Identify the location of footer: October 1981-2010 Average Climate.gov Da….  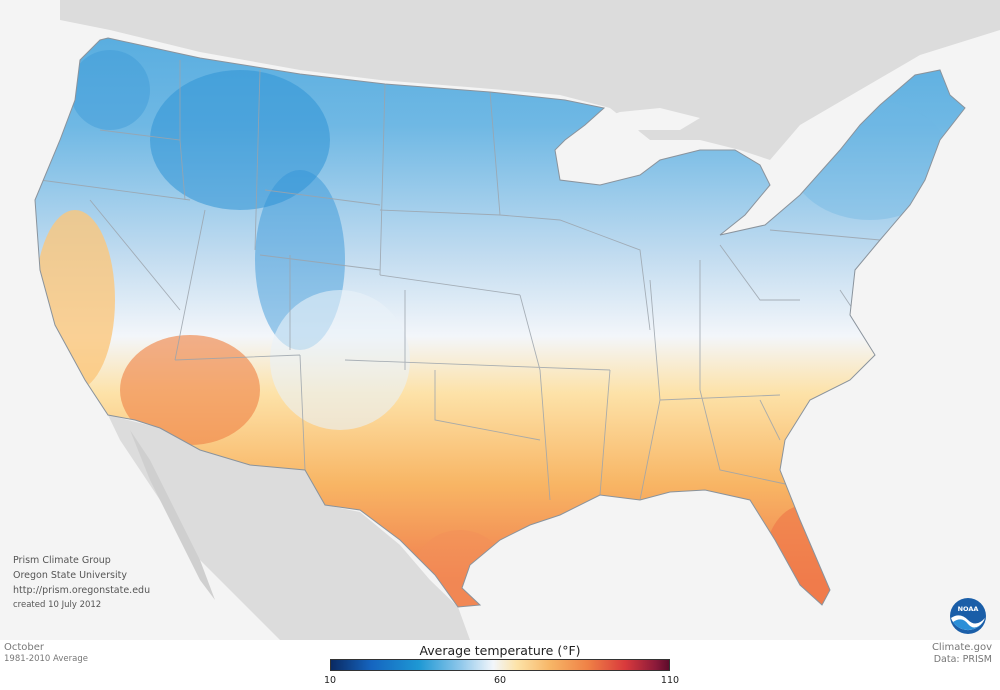
(500, 665).